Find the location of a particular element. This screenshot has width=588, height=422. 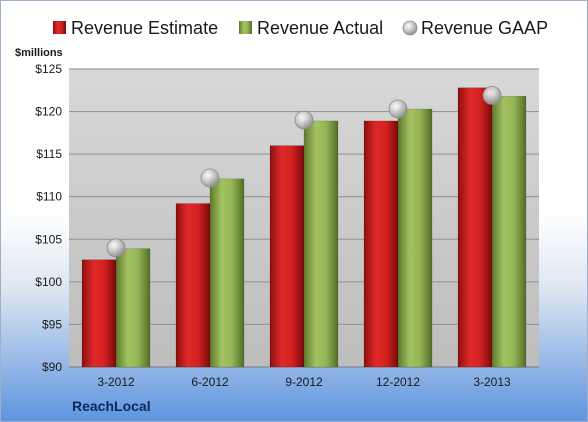

bar-revenue-actual-12-2012 is located at coordinates (415, 238).